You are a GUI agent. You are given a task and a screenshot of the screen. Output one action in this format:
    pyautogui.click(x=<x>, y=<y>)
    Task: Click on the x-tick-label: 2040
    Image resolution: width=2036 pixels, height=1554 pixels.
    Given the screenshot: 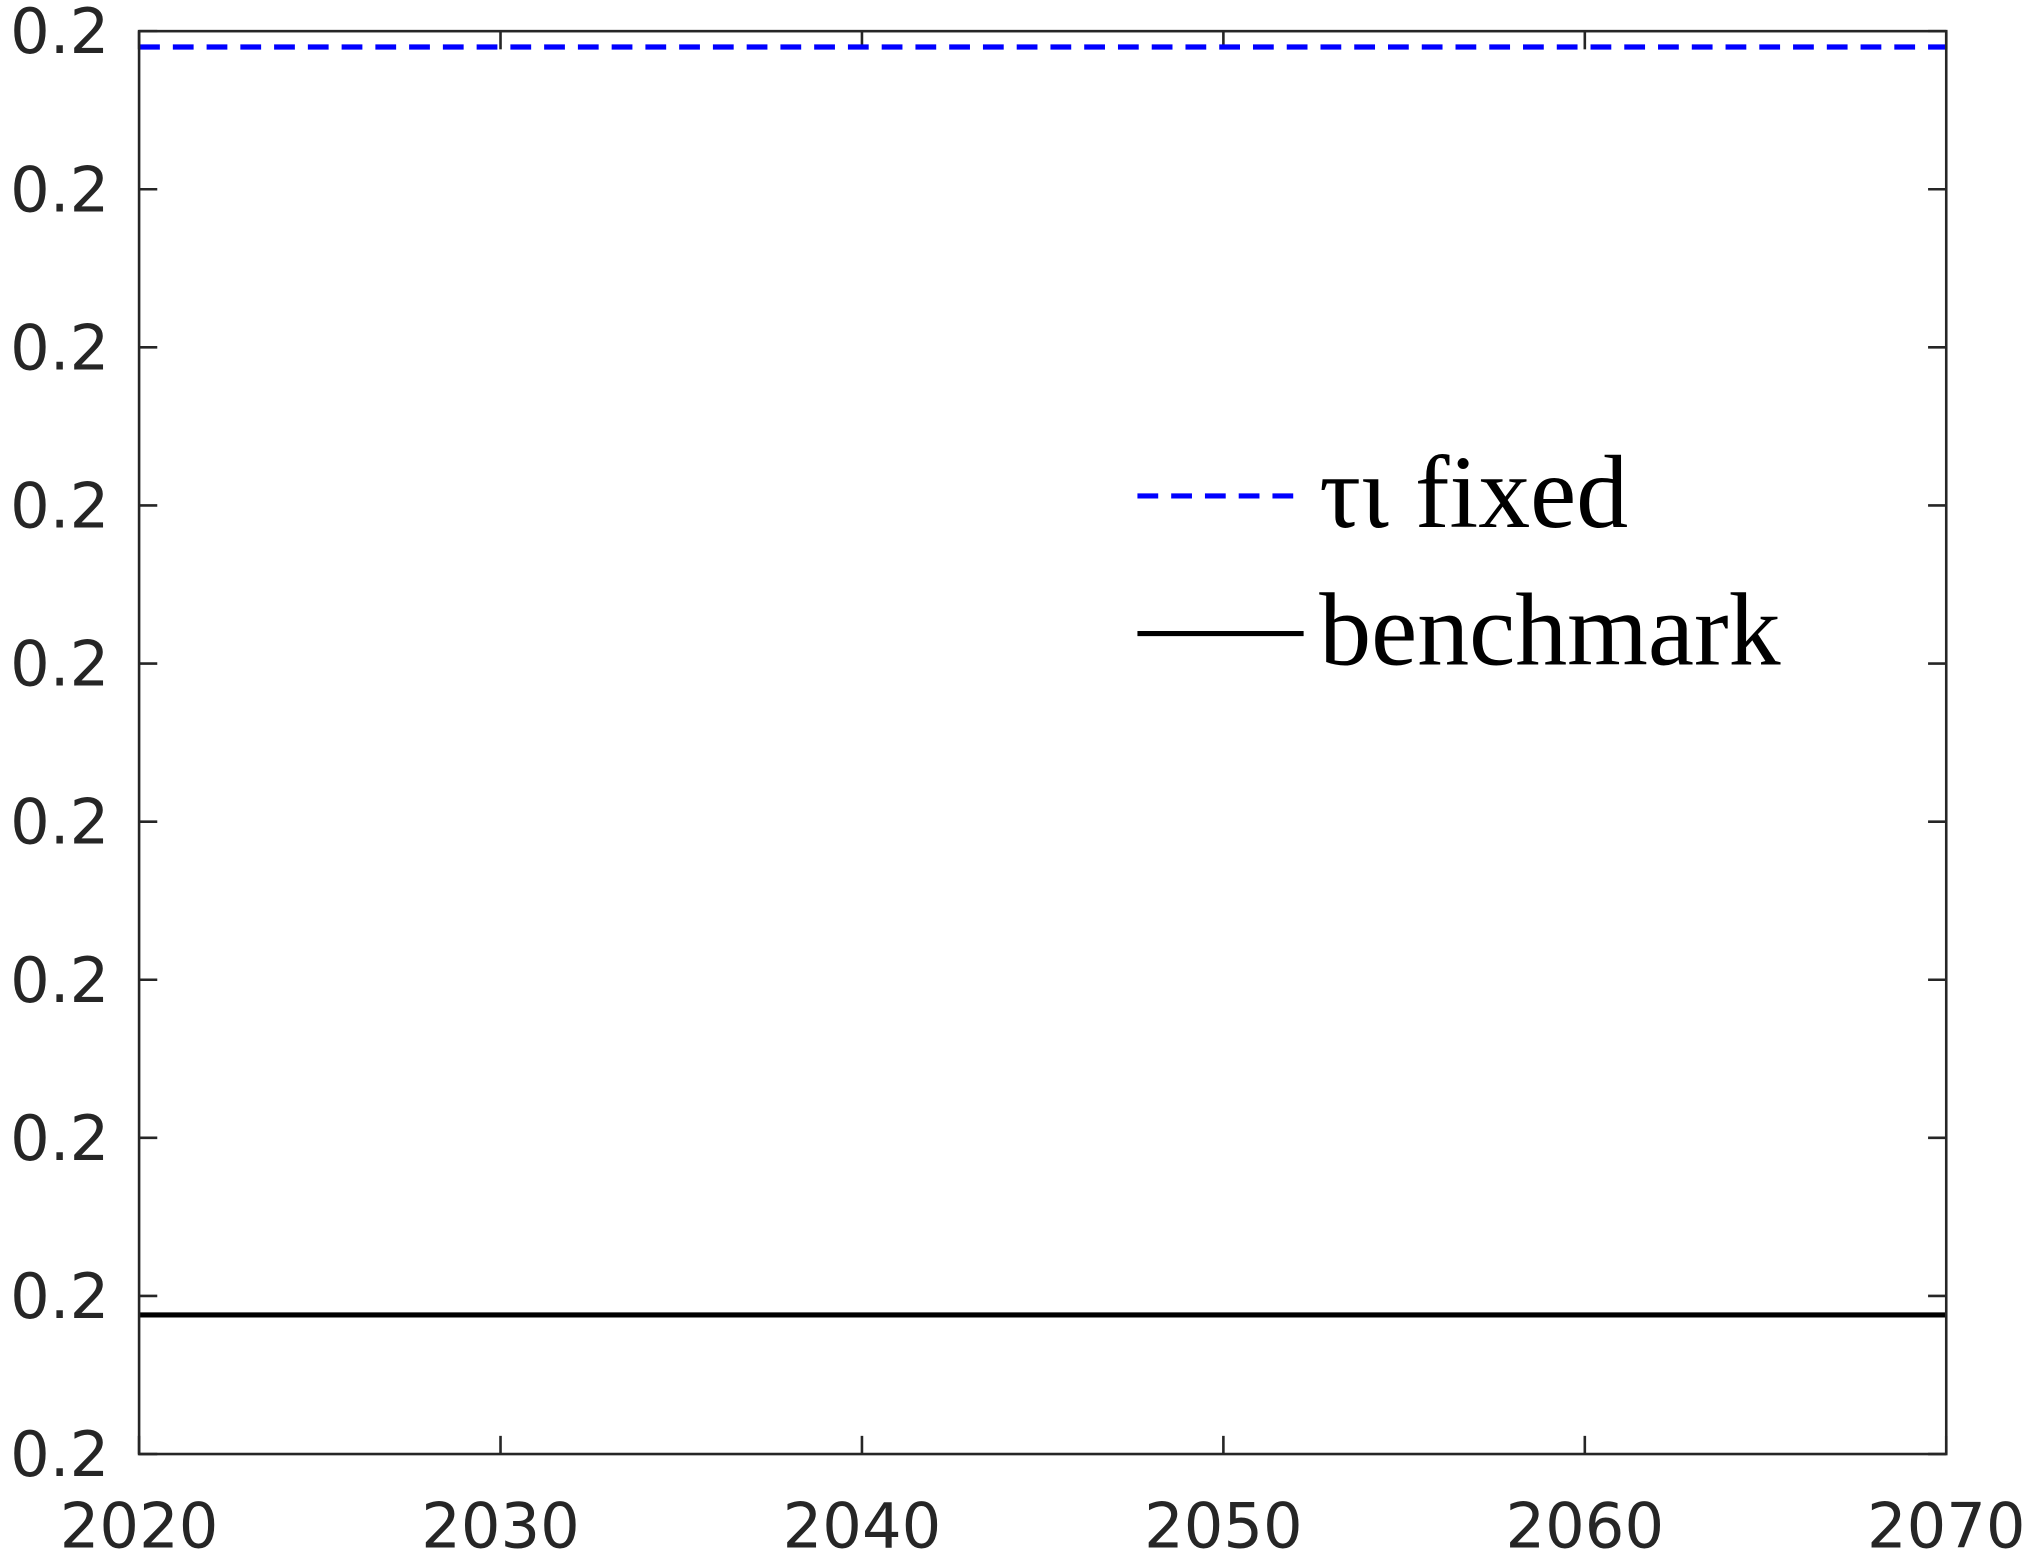 What is the action you would take?
    pyautogui.click(x=862, y=1522)
    